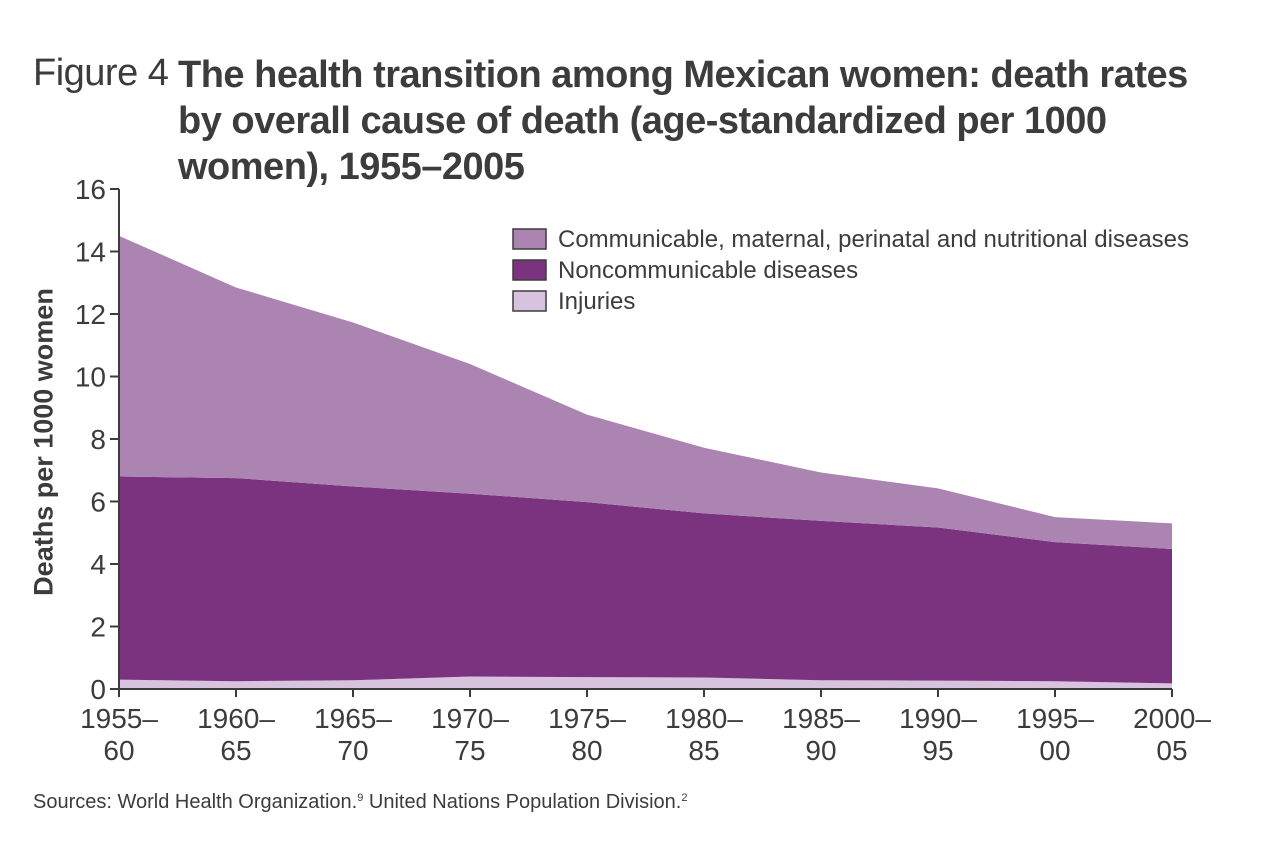 The width and height of the screenshot is (1285, 857). I want to click on y-tick-label: 0, so click(98, 689).